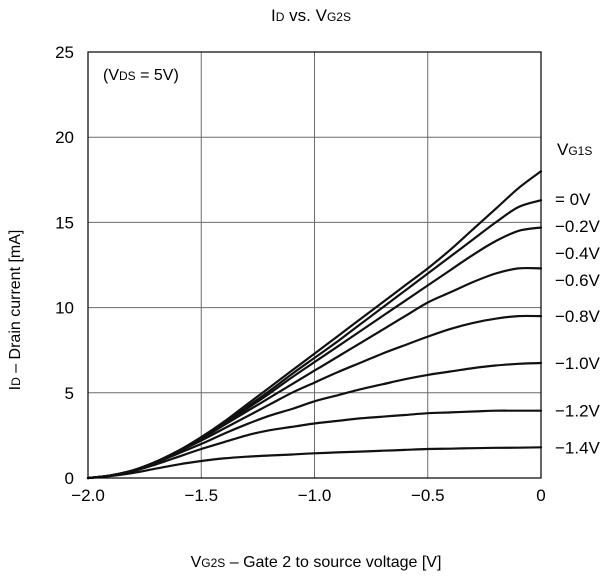 This screenshot has height=577, width=615. What do you see at coordinates (64, 52) in the screenshot?
I see `y-tick-label: 25` at bounding box center [64, 52].